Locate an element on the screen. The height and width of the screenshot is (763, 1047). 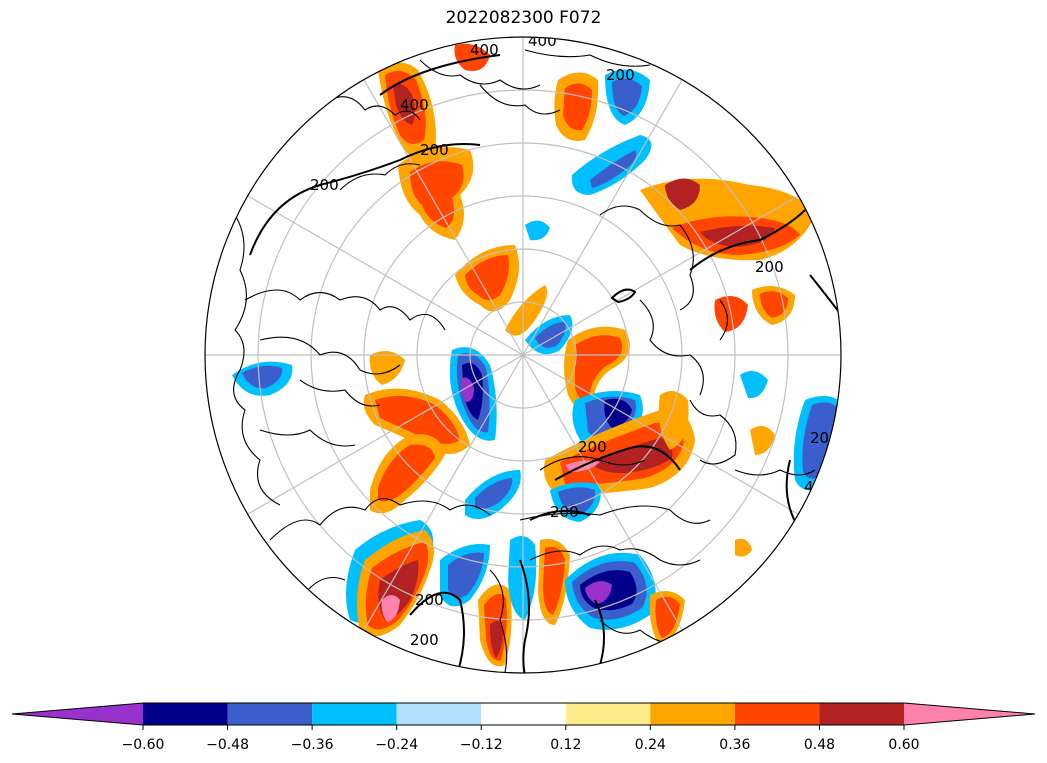
colorbar-ticks is located at coordinates (523, 727).